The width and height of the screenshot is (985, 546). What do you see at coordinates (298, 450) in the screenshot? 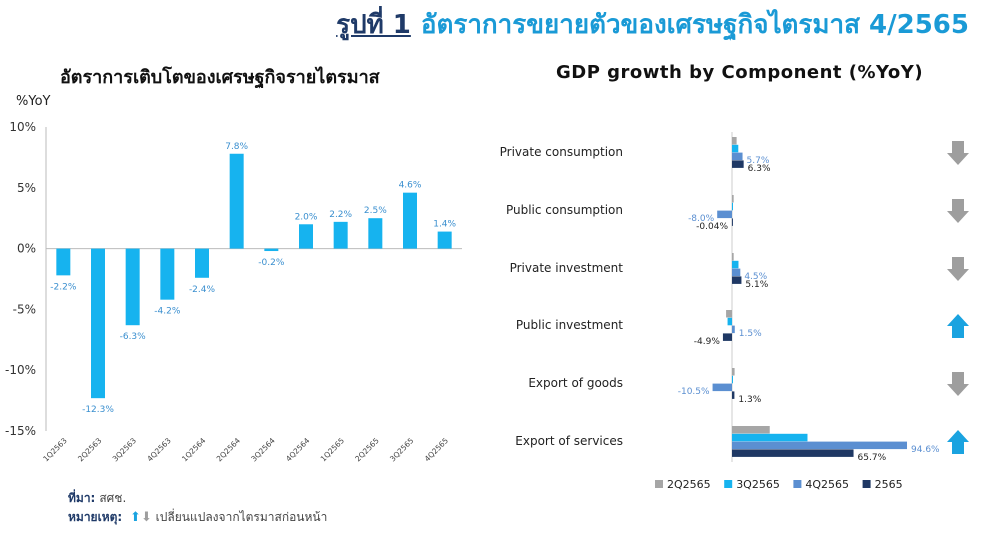
I see `x-tick-label: 4Q2564` at bounding box center [298, 450].